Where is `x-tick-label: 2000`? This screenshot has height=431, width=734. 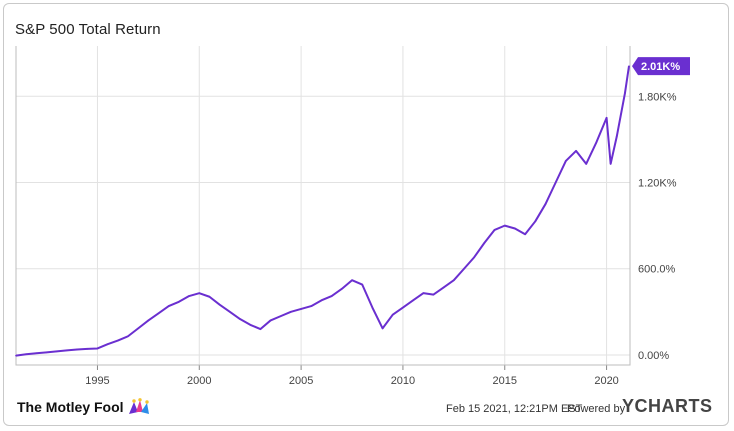
x-tick-label: 2000 is located at coordinates (199, 381).